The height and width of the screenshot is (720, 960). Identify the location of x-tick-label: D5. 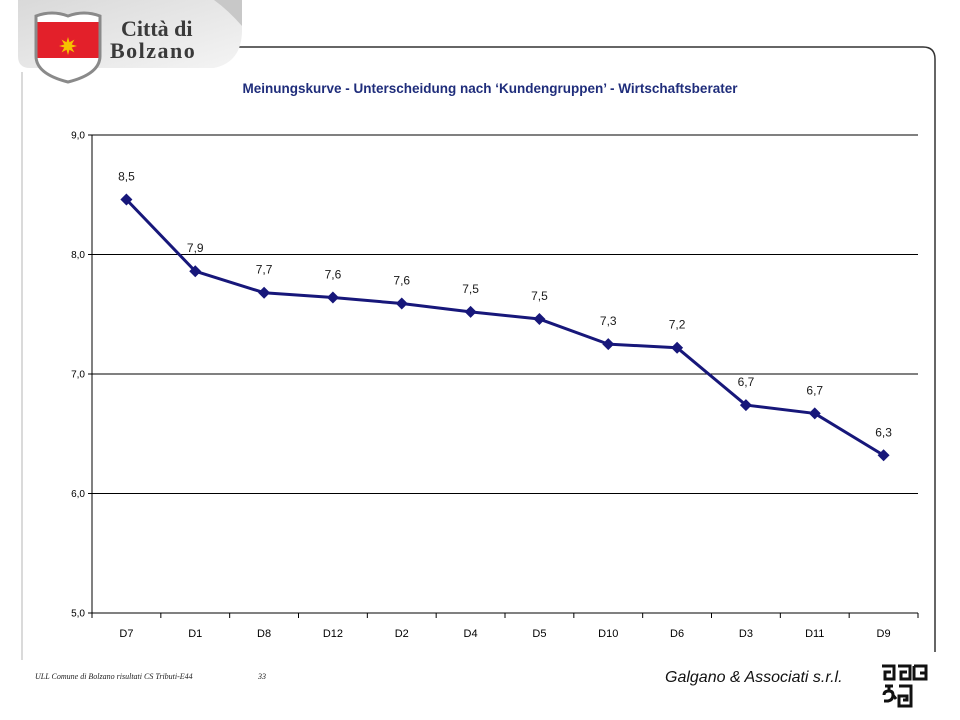
(539, 634).